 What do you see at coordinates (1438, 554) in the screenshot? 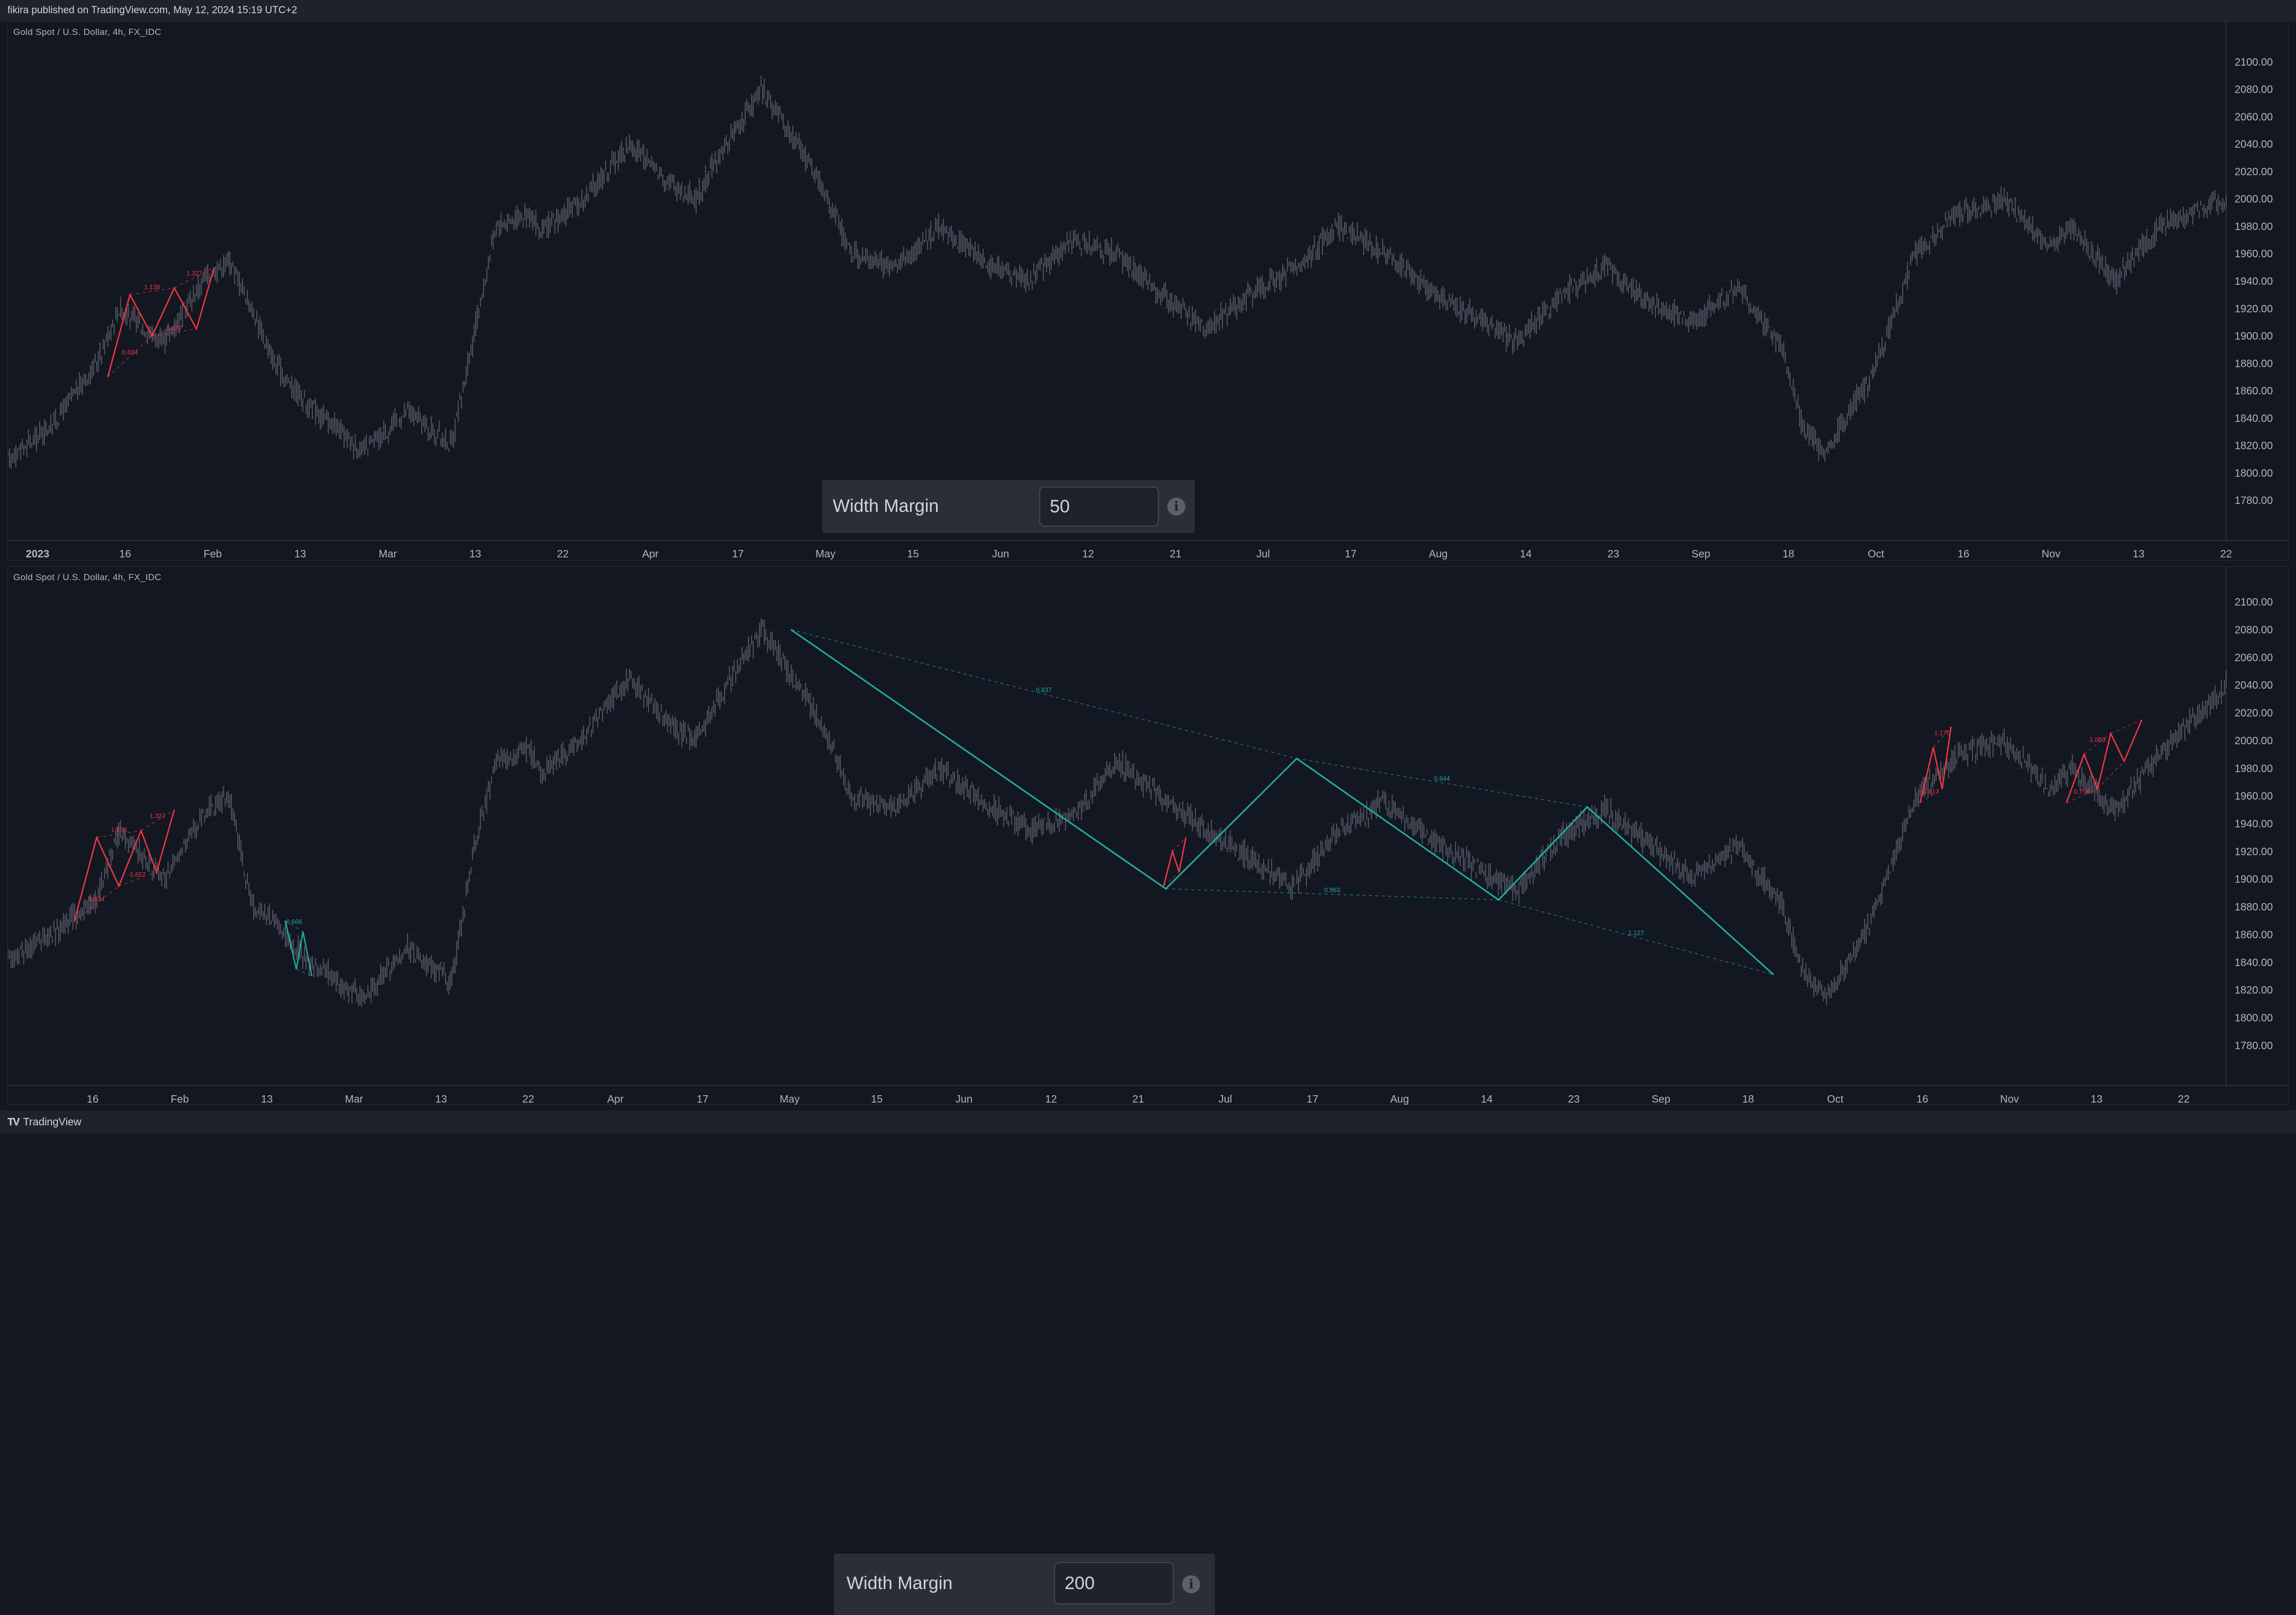
I see `x-tick-label: Aug` at bounding box center [1438, 554].